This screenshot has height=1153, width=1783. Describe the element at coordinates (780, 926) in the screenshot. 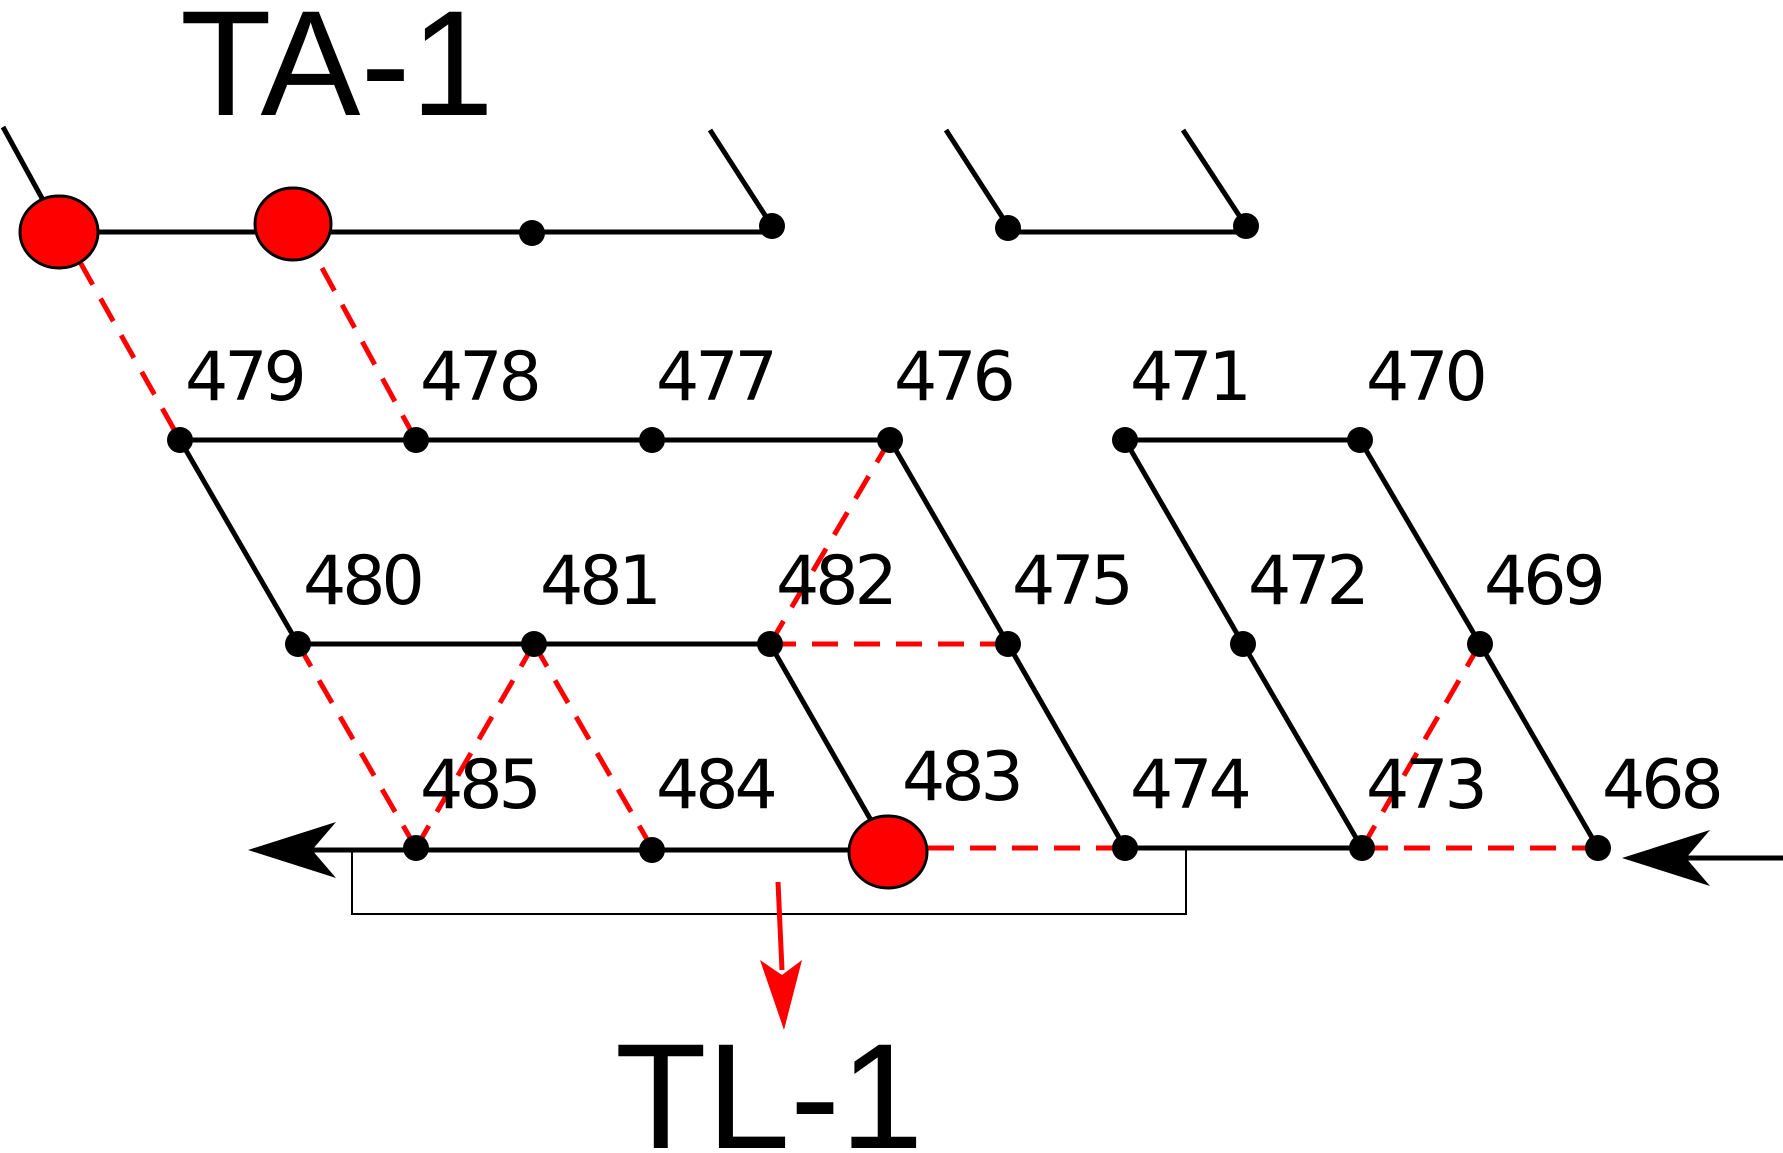

I see `down-arrow-line` at that location.